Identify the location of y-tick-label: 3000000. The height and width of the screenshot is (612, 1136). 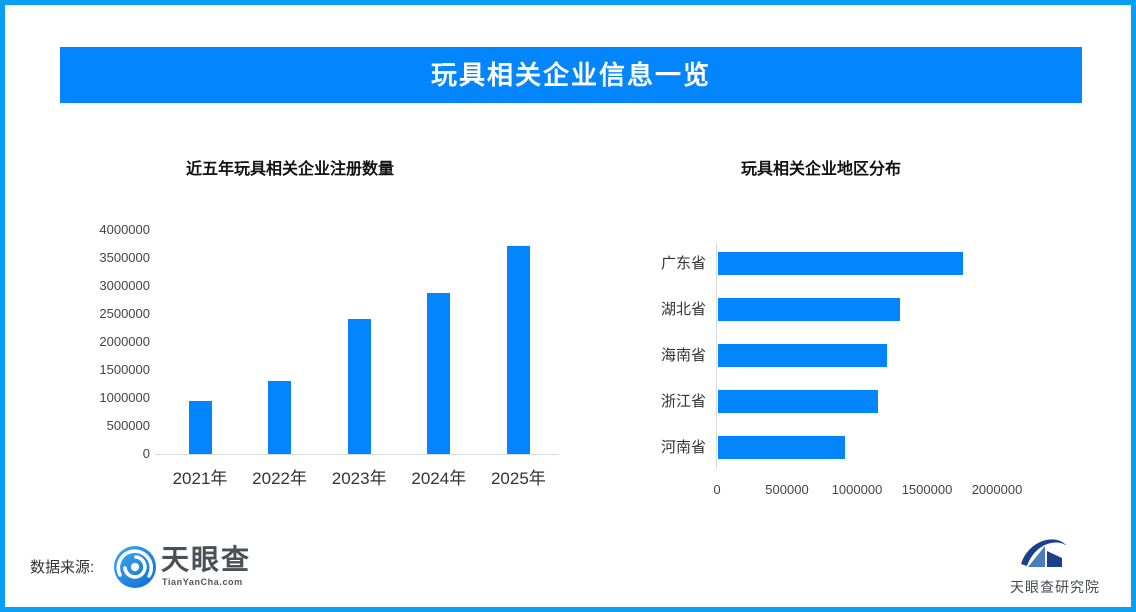
(124, 285).